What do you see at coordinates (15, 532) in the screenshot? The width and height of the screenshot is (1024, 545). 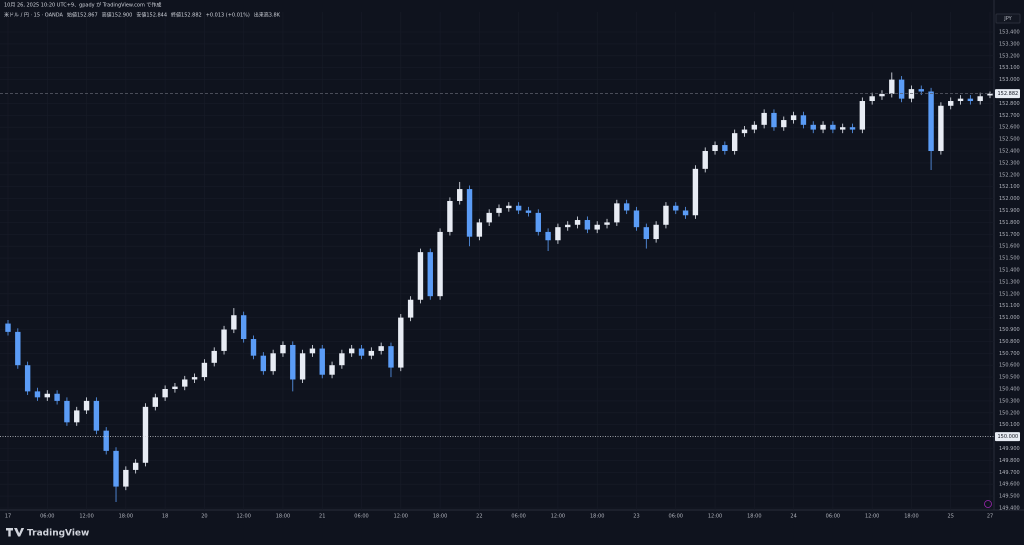 I see `logo-icon` at bounding box center [15, 532].